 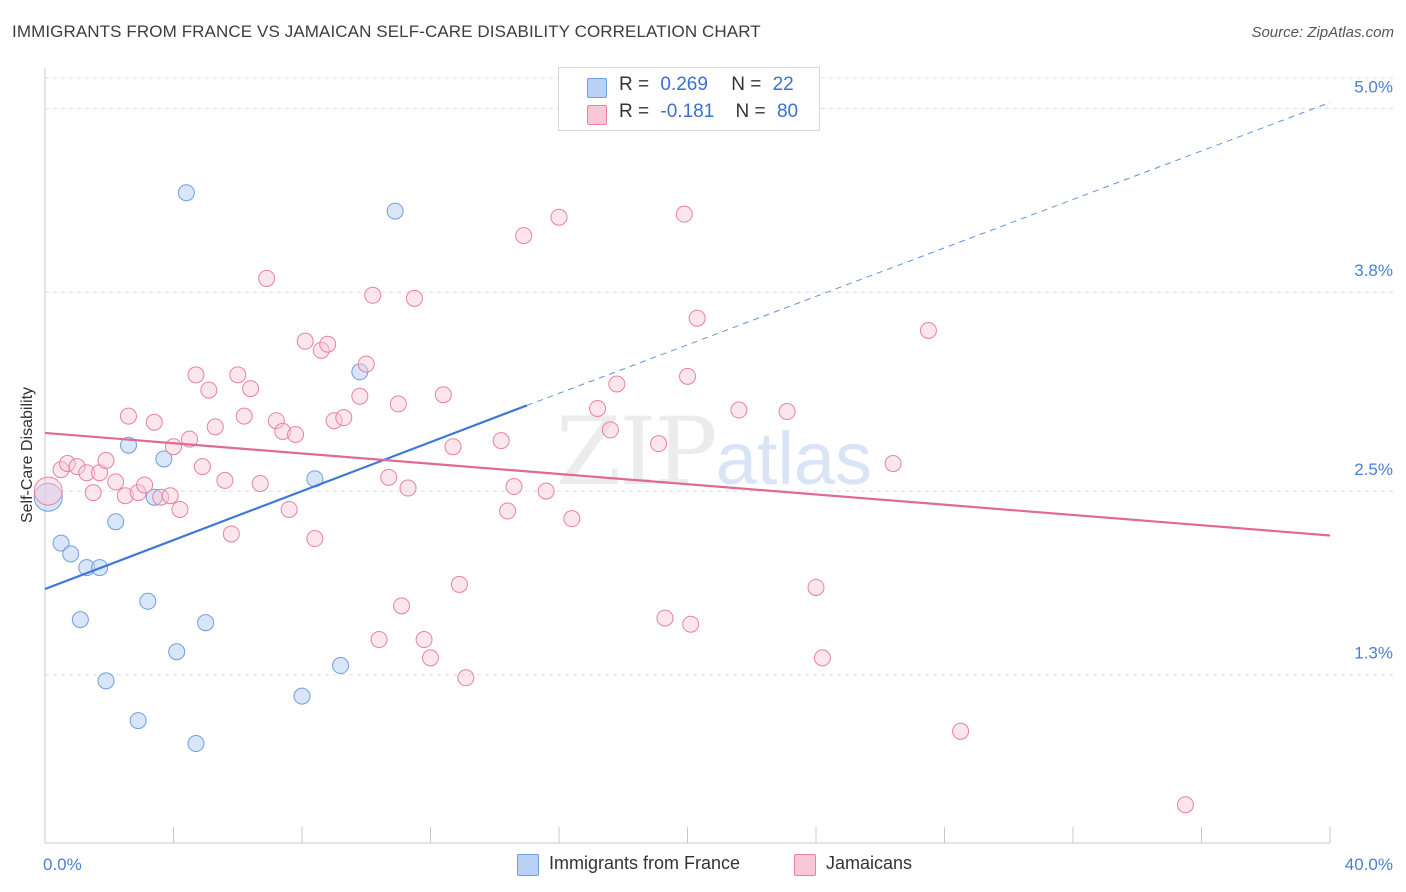 I want to click on jamaica-trend-line, so click(x=687, y=484).